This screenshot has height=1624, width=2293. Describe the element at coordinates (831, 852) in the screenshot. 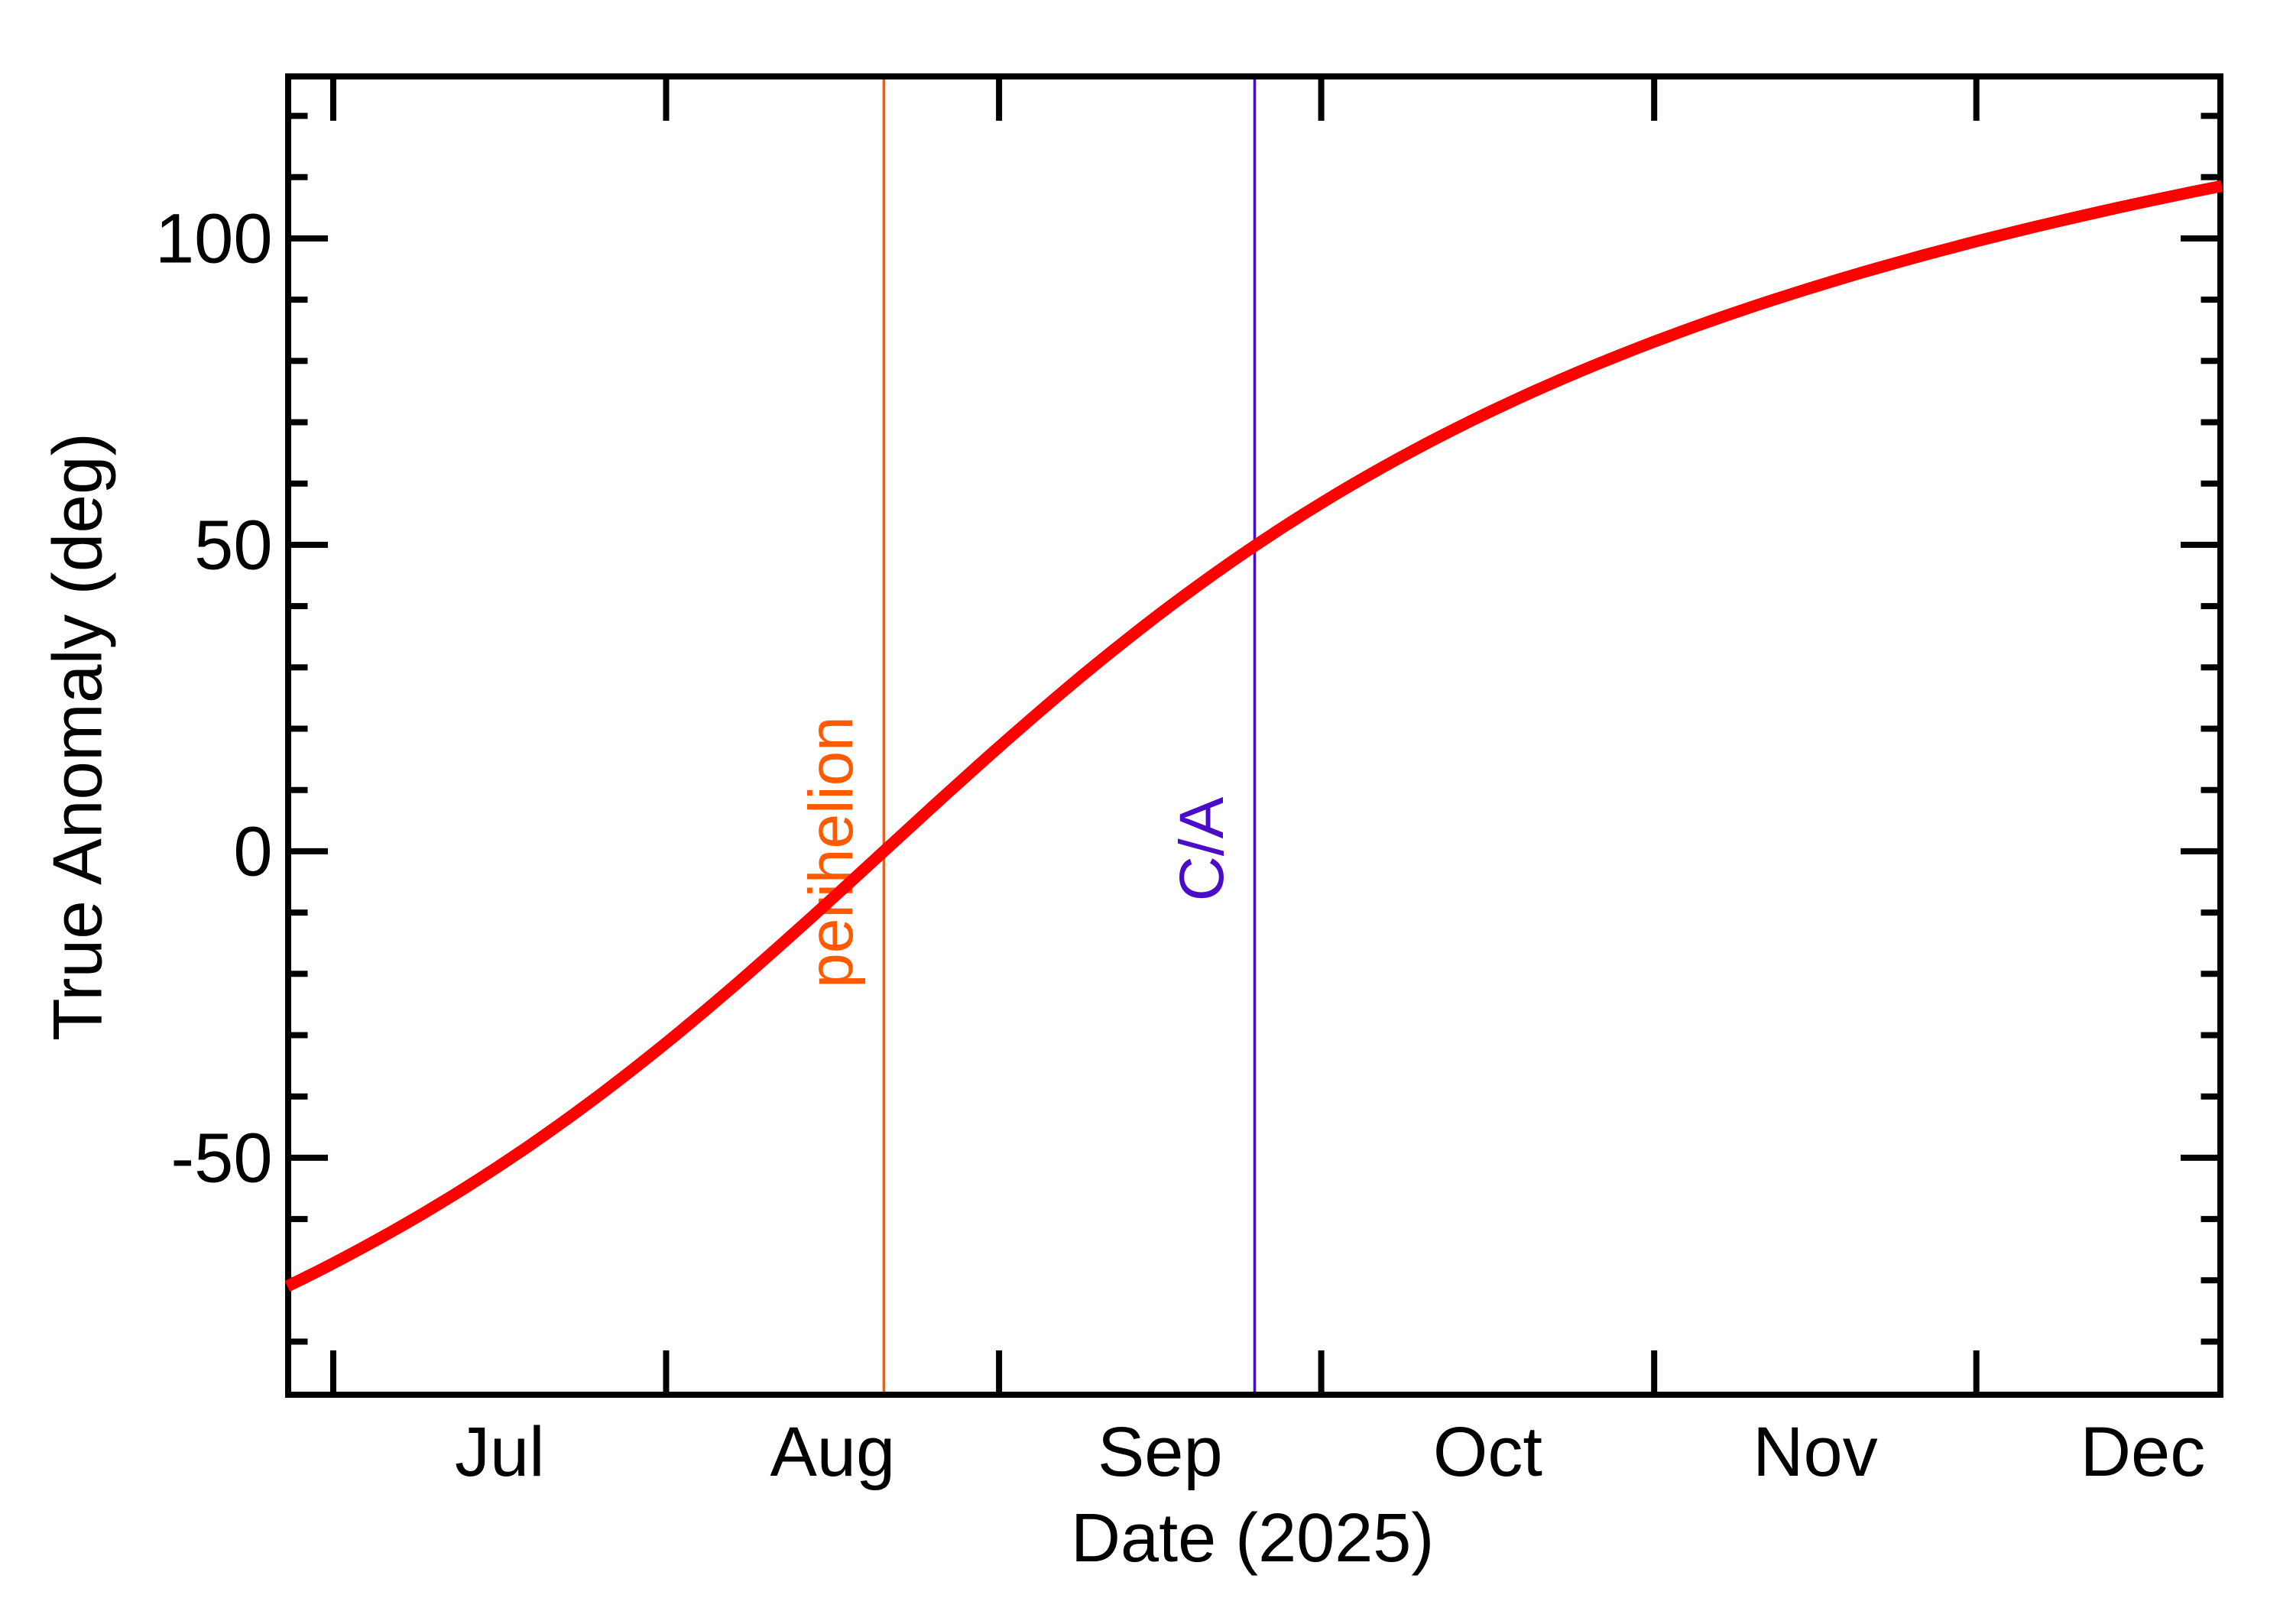

I see `svg-text: perihelion` at that location.